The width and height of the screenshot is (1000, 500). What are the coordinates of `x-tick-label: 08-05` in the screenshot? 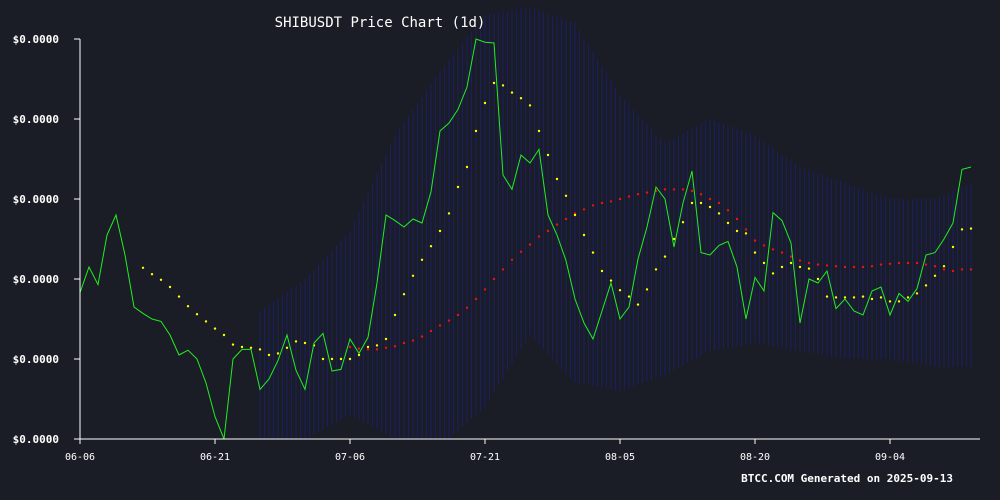 It's located at (620, 457).